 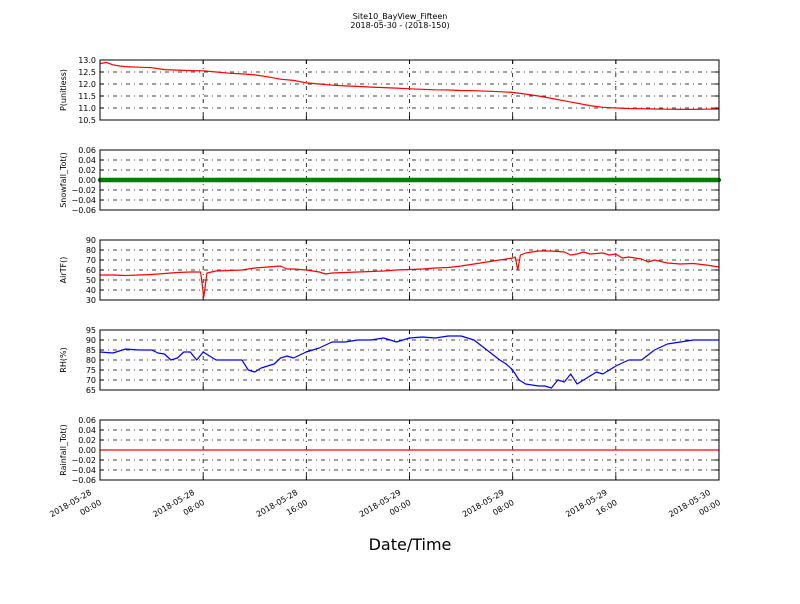 I want to click on y-tick-label: 70, so click(x=91, y=260).